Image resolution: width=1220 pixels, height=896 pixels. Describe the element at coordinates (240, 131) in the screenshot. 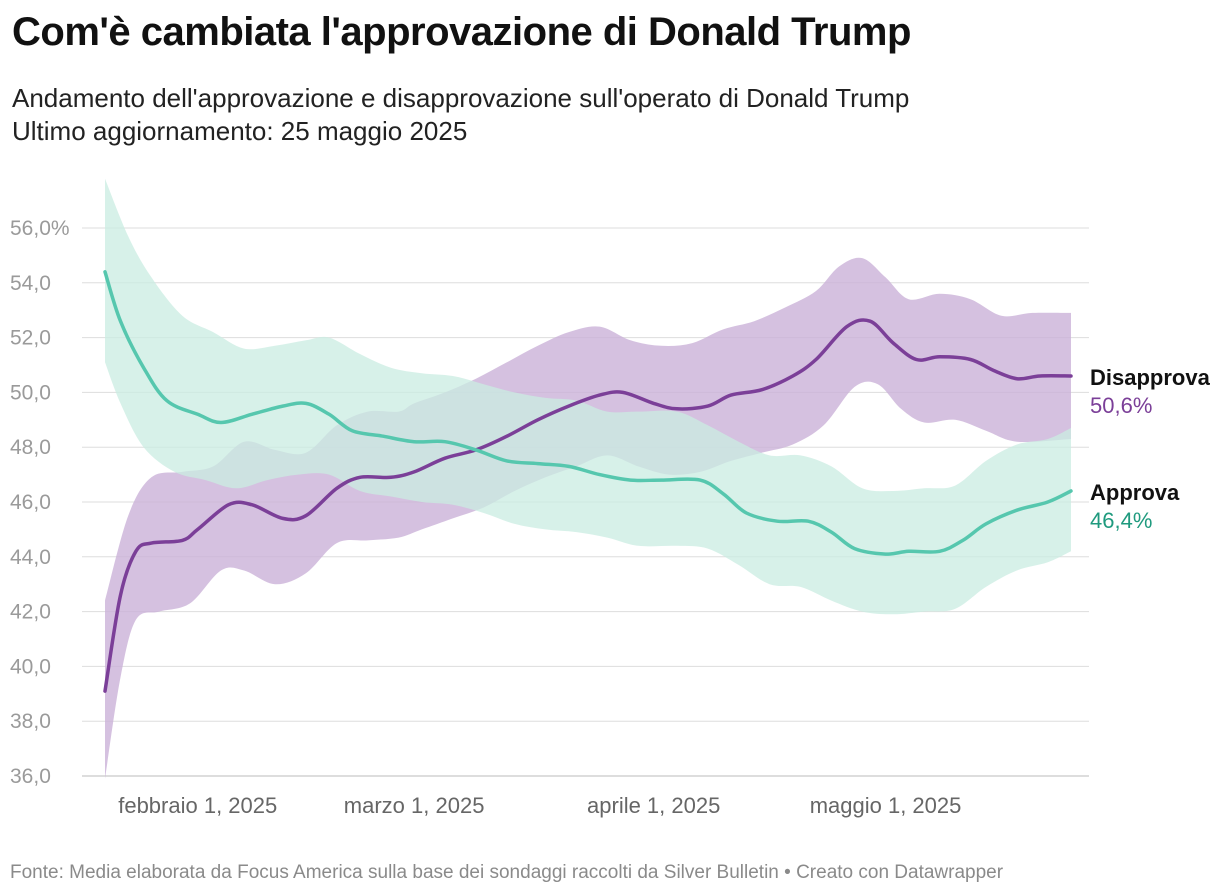

I see `subtitle-line-2: Ultimo aggiornamento: 25 maggio 2025` at that location.